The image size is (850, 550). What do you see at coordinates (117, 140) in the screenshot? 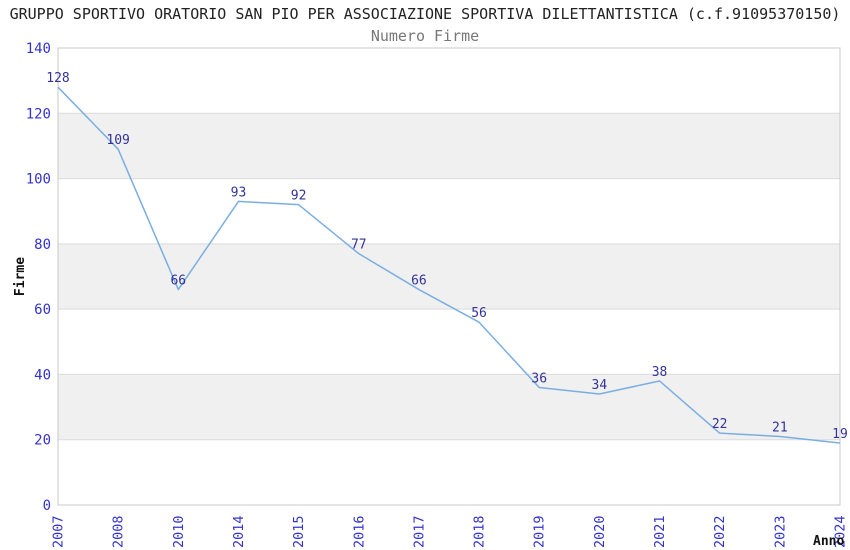
I see `data-point-label: 109` at bounding box center [117, 140].